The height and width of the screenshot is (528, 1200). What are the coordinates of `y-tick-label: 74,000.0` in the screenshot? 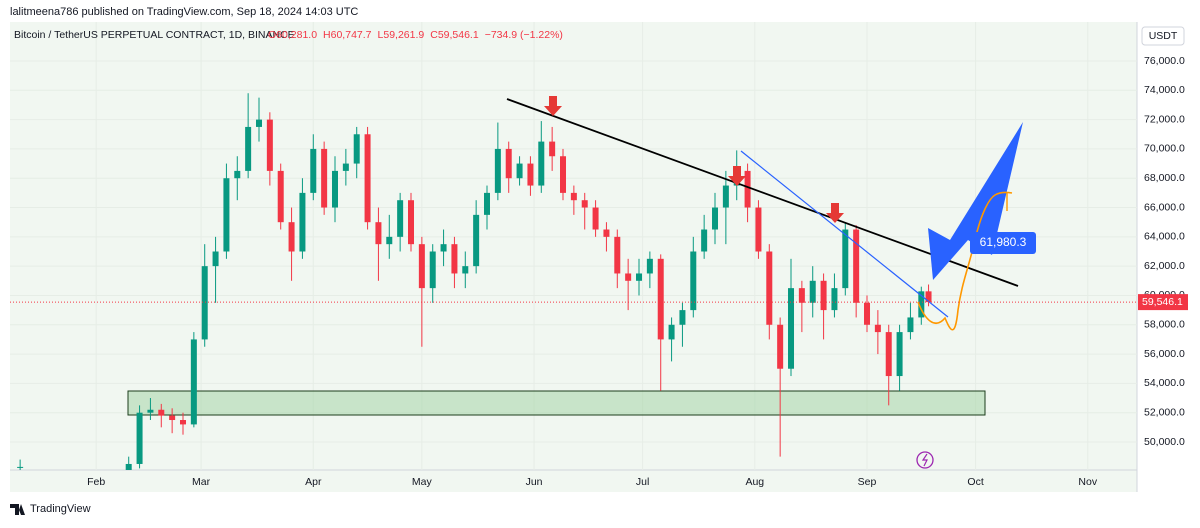 It's located at (1164, 90).